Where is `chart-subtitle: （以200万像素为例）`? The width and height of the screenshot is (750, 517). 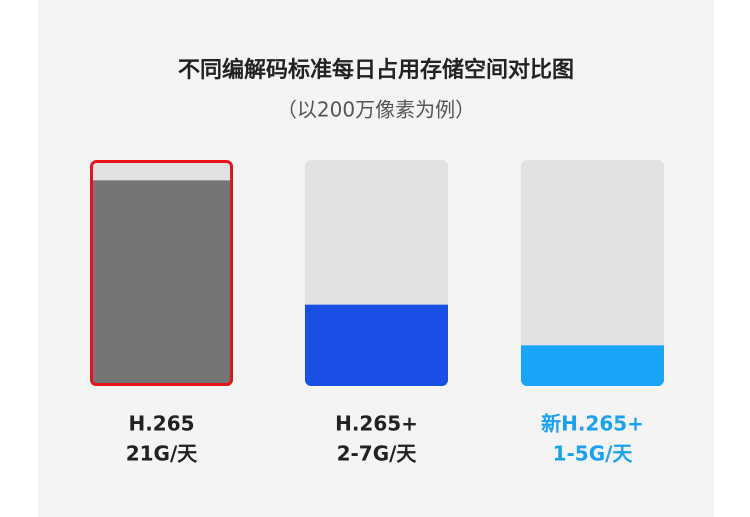
chart-subtitle: （以200万像素为例） is located at coordinates (376, 110).